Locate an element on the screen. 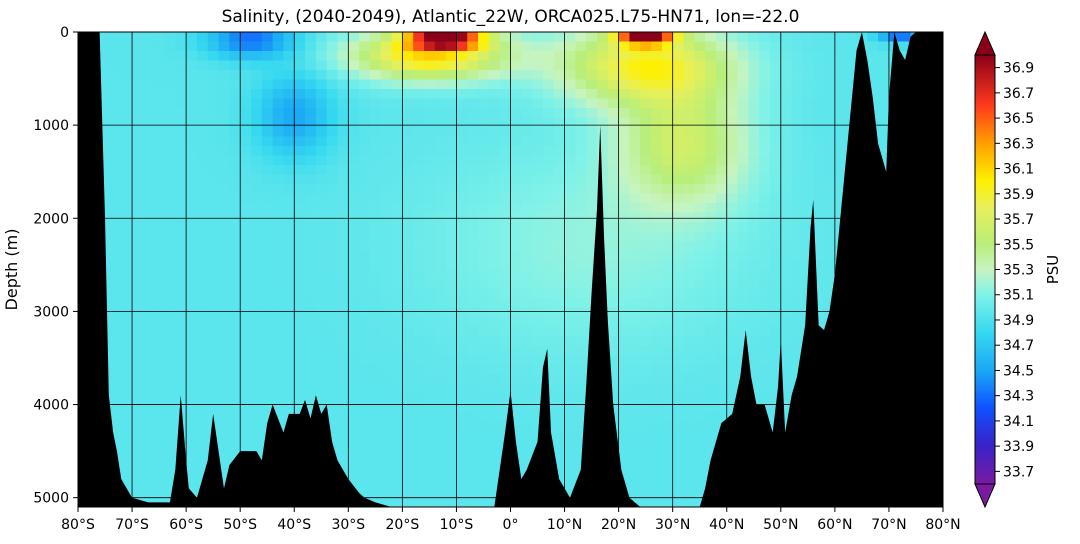 The image size is (1080, 544). y-tick-label: 5000 is located at coordinates (51, 499).